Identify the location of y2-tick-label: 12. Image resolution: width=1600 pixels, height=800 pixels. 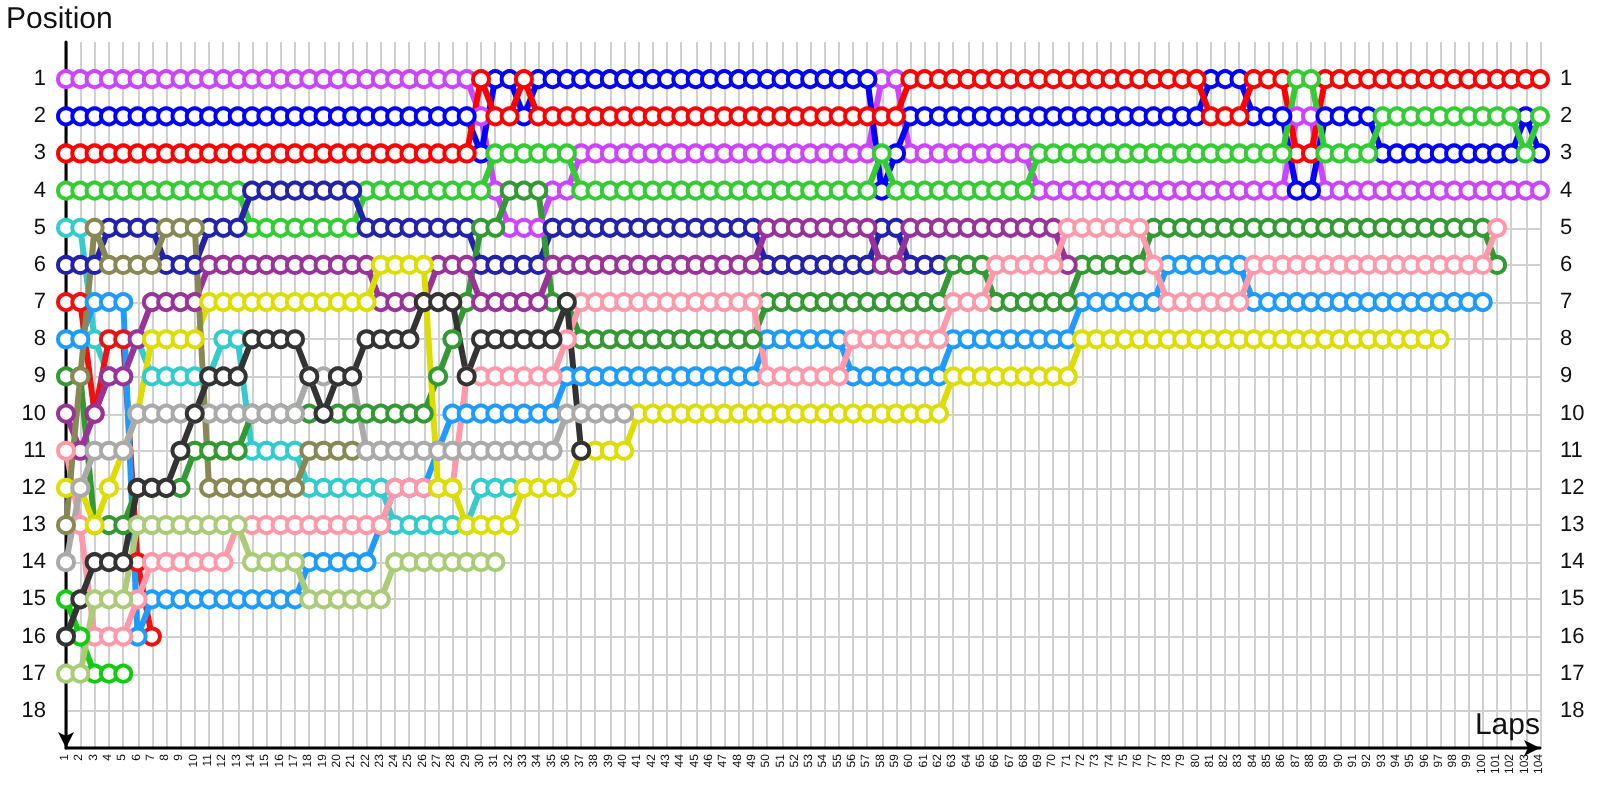
(1572, 487).